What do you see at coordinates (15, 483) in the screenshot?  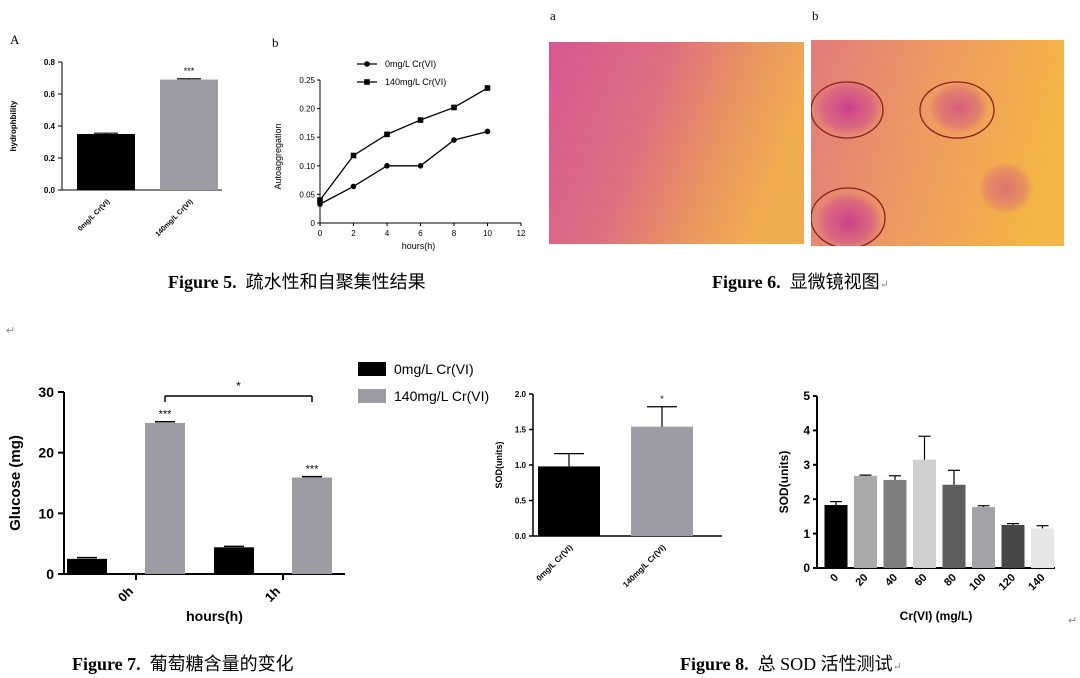 I see `y-axis-label: Glucose (mg)` at bounding box center [15, 483].